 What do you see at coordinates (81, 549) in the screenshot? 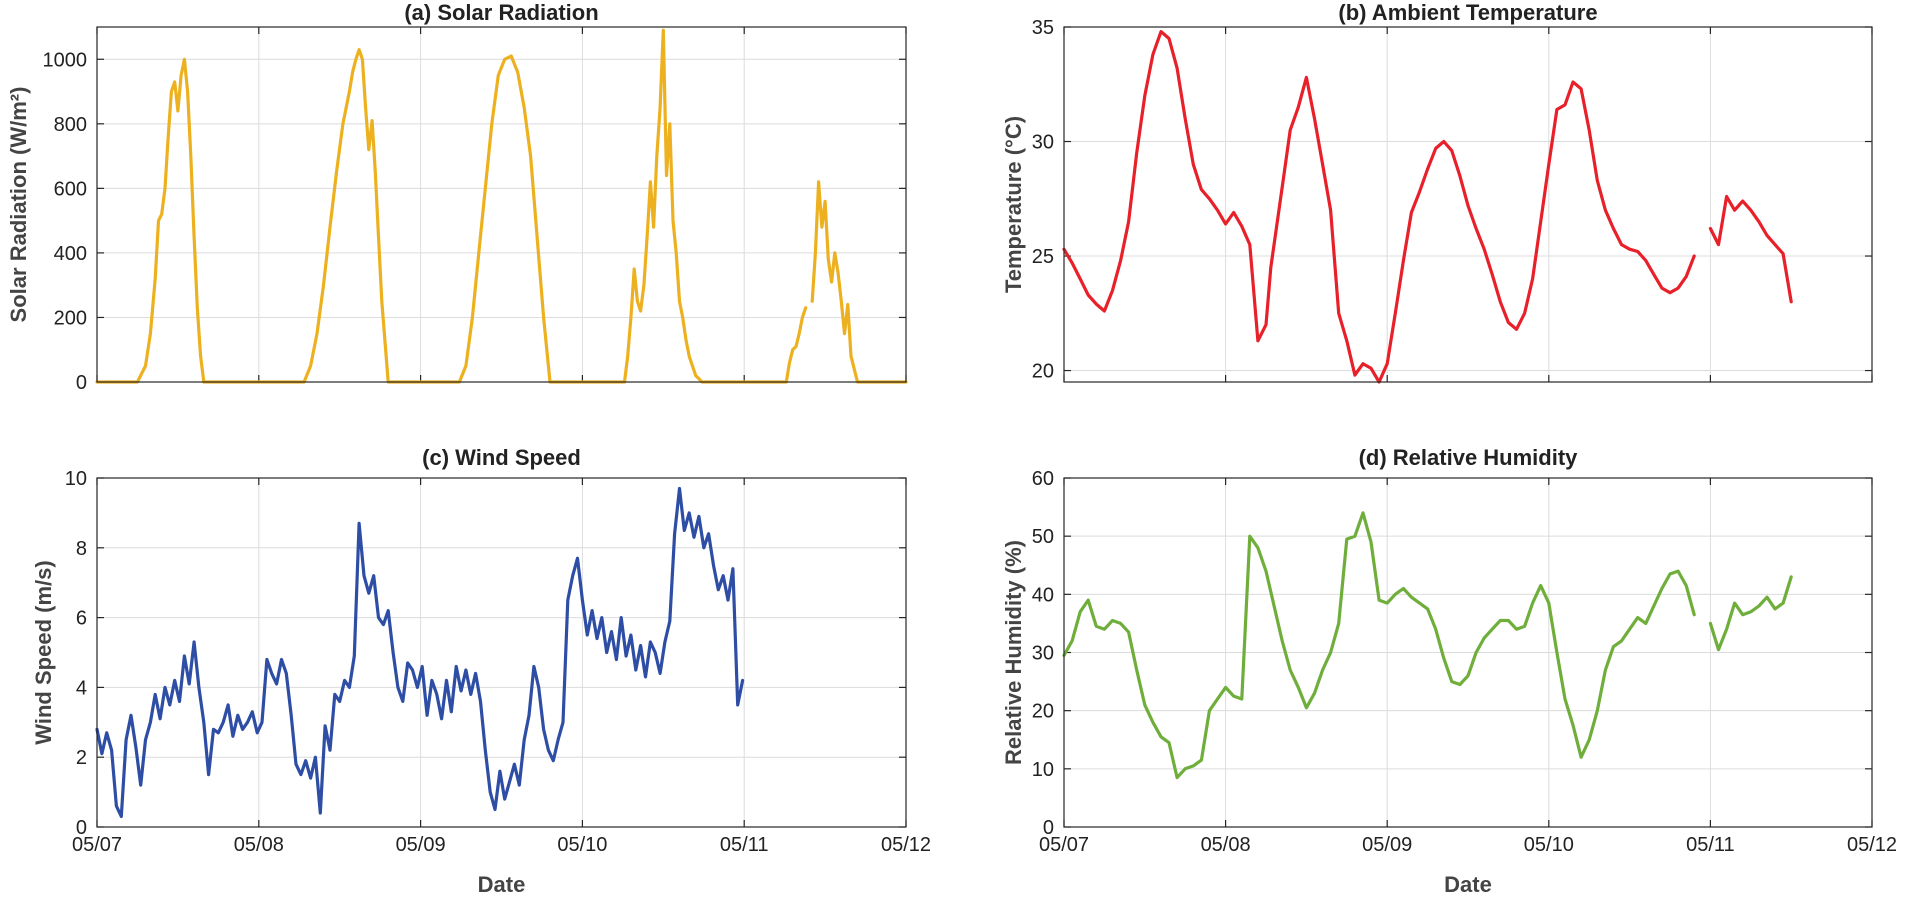
I see `y-tick-label: 8` at bounding box center [81, 549].